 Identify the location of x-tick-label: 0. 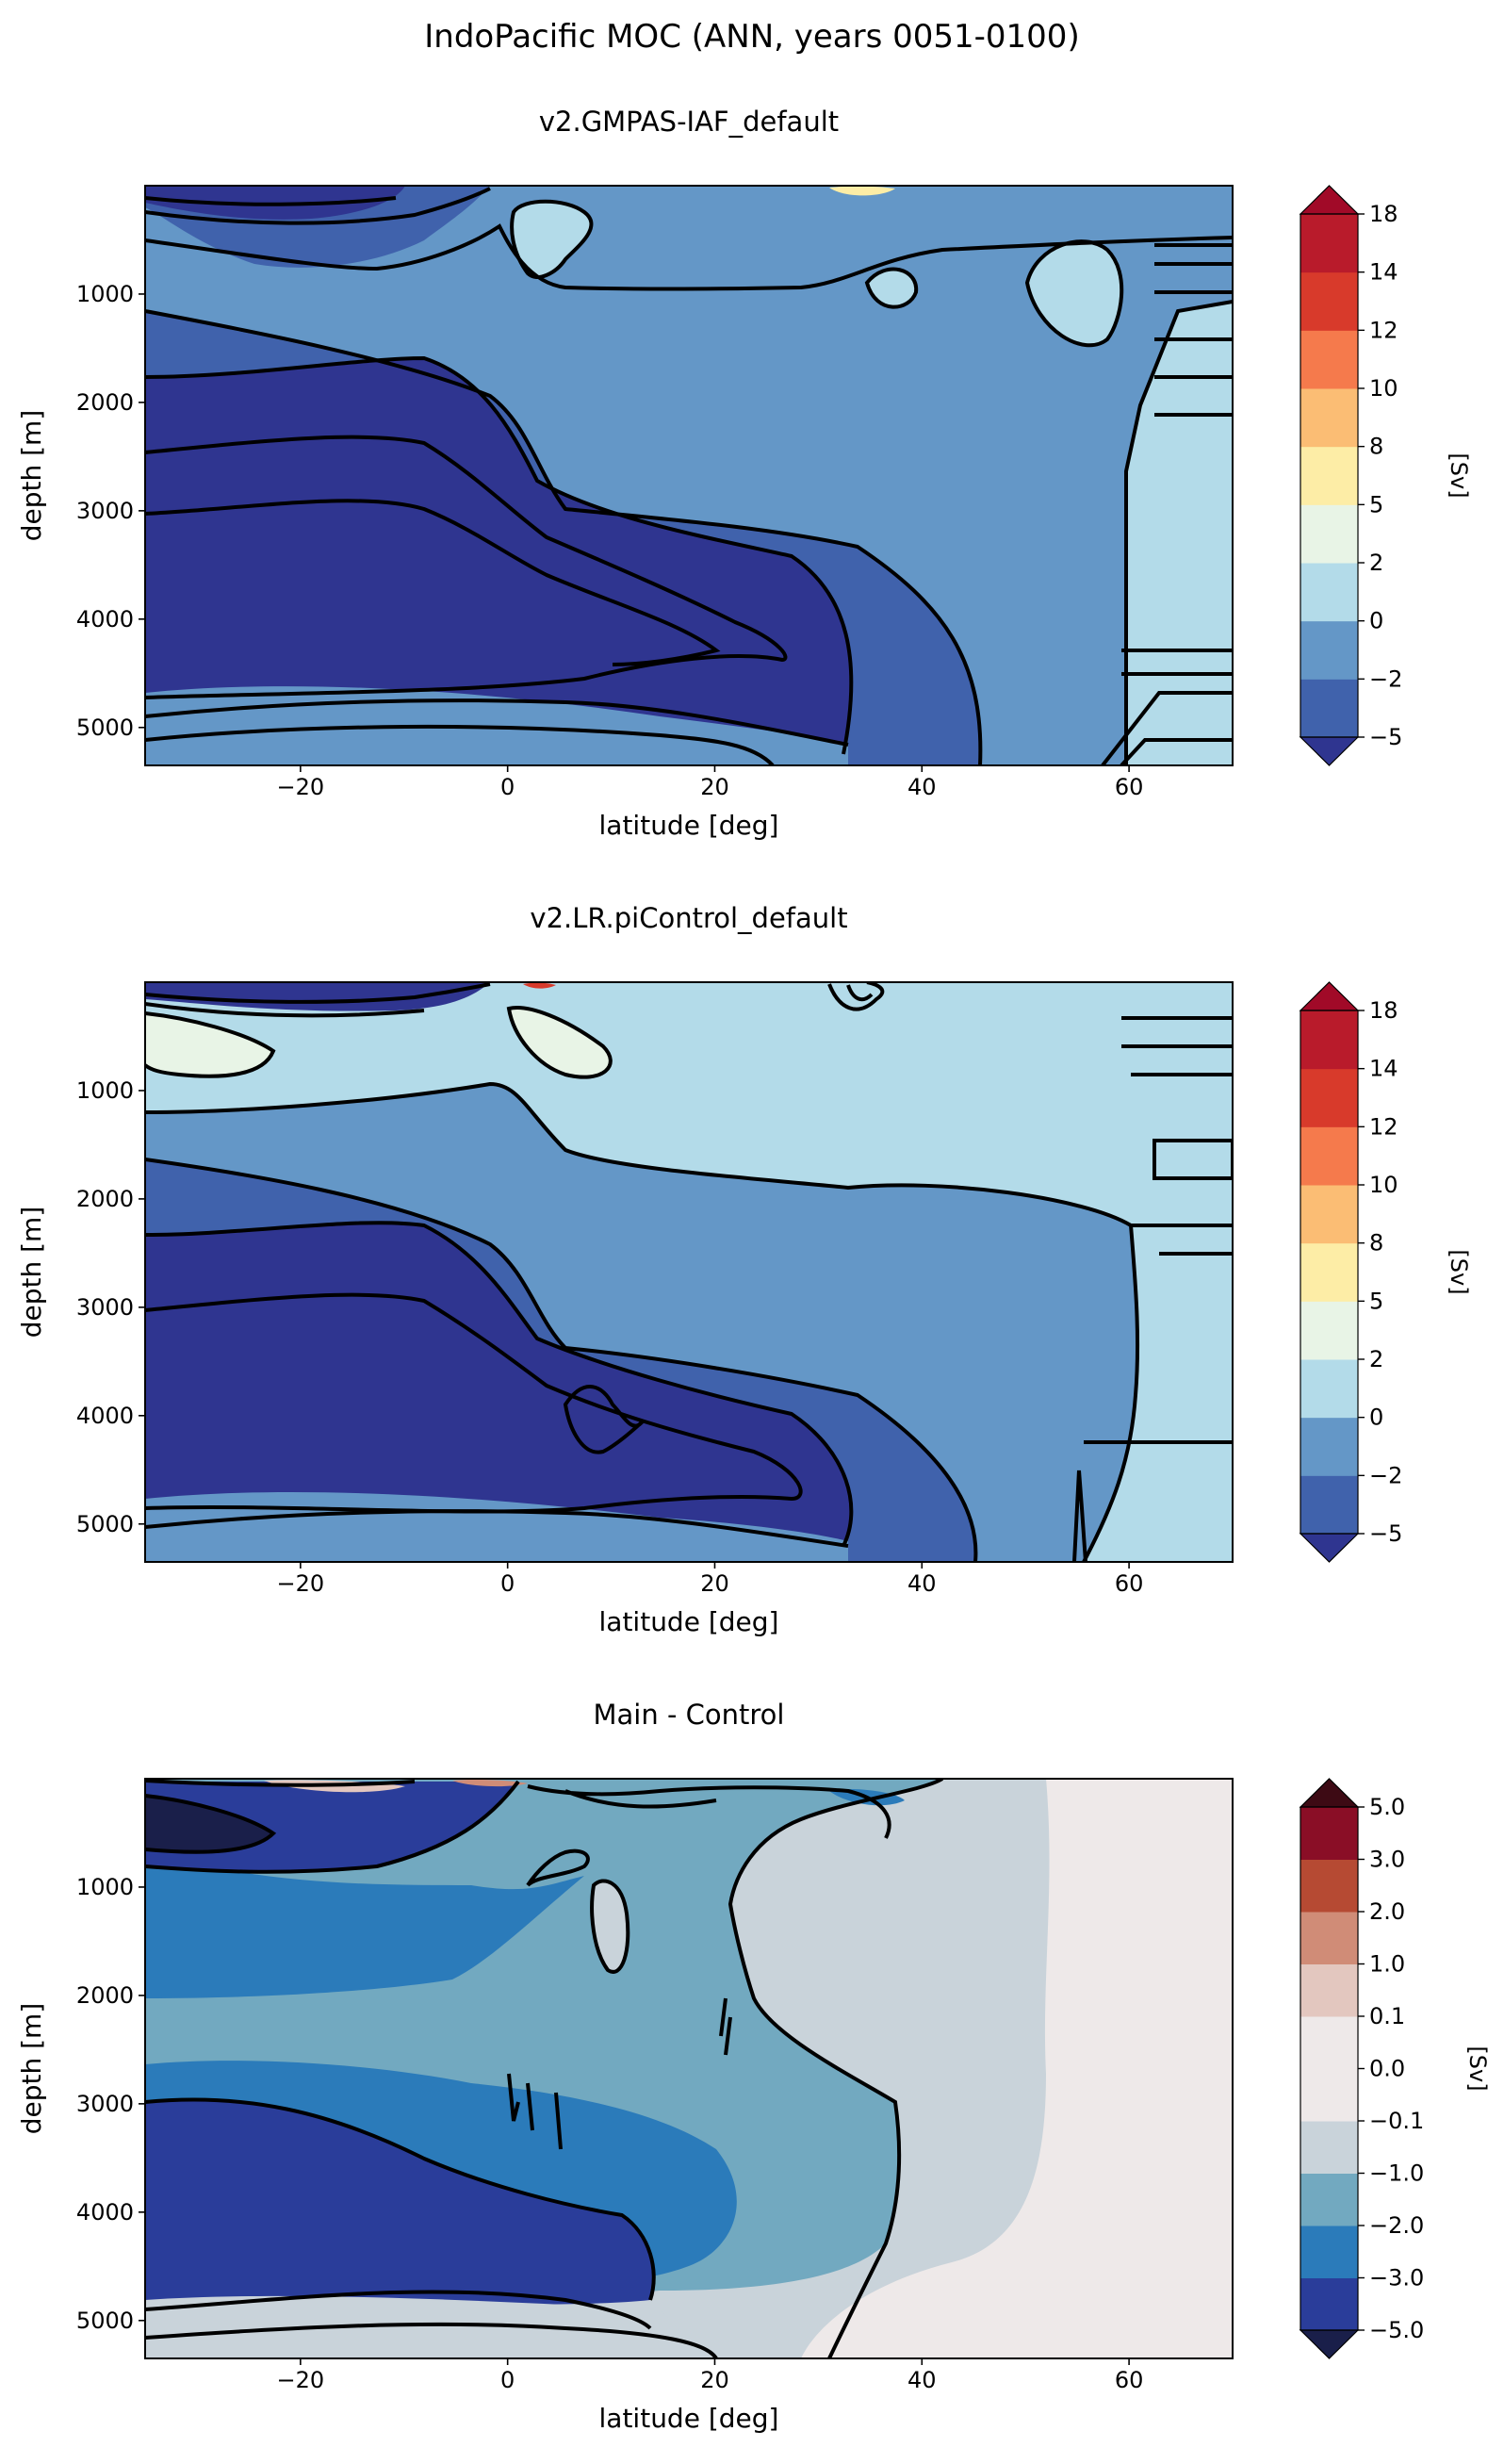
(507, 2380).